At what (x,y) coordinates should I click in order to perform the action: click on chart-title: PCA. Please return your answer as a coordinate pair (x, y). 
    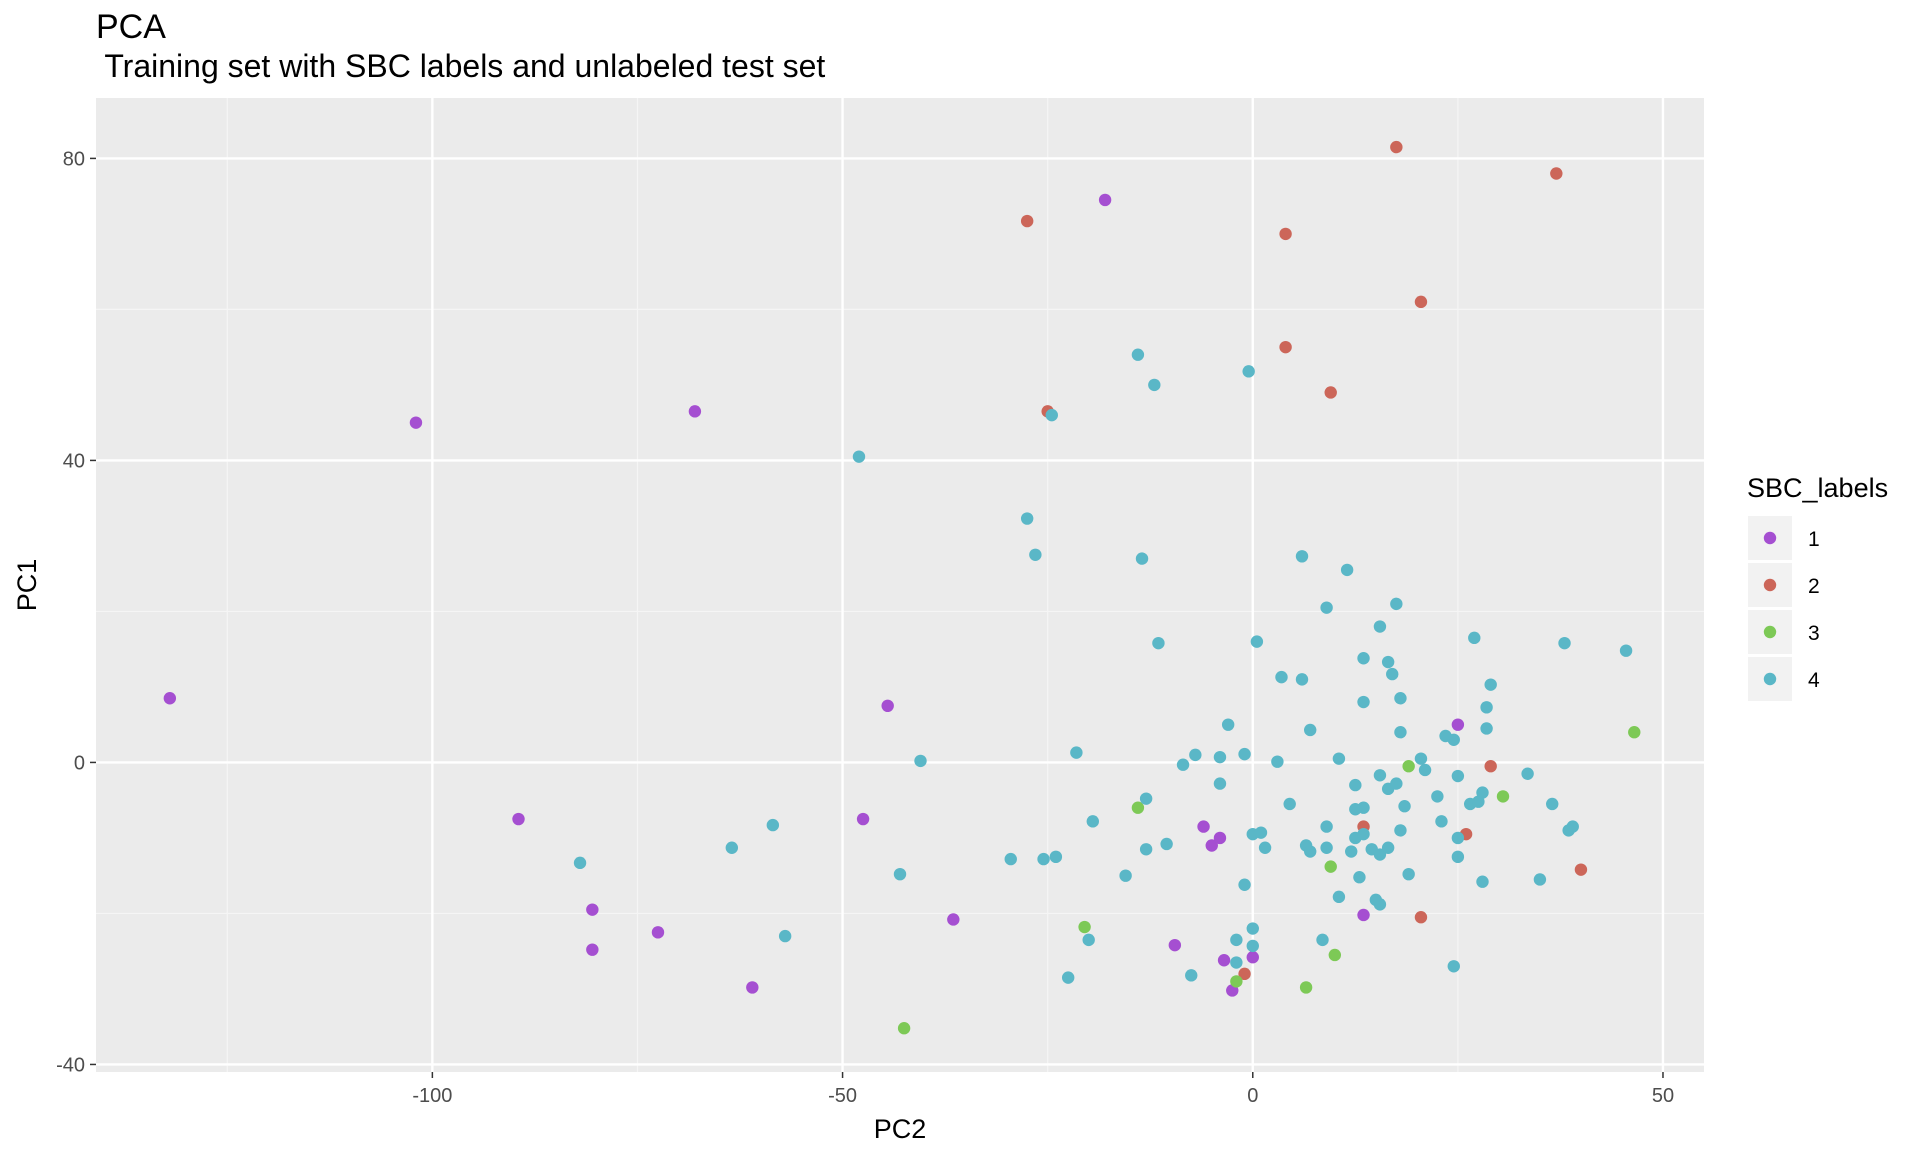
    Looking at the image, I should click on (131, 27).